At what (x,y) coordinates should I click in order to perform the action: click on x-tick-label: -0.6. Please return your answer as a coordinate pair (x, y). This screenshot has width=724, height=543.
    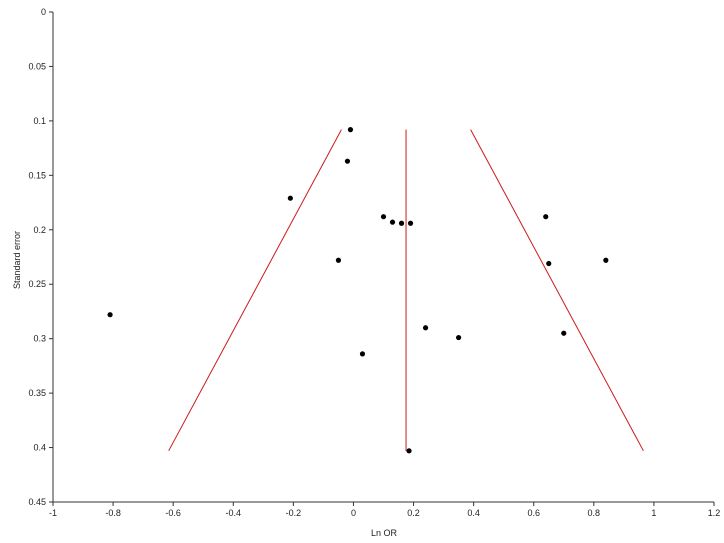
    Looking at the image, I should click on (173, 513).